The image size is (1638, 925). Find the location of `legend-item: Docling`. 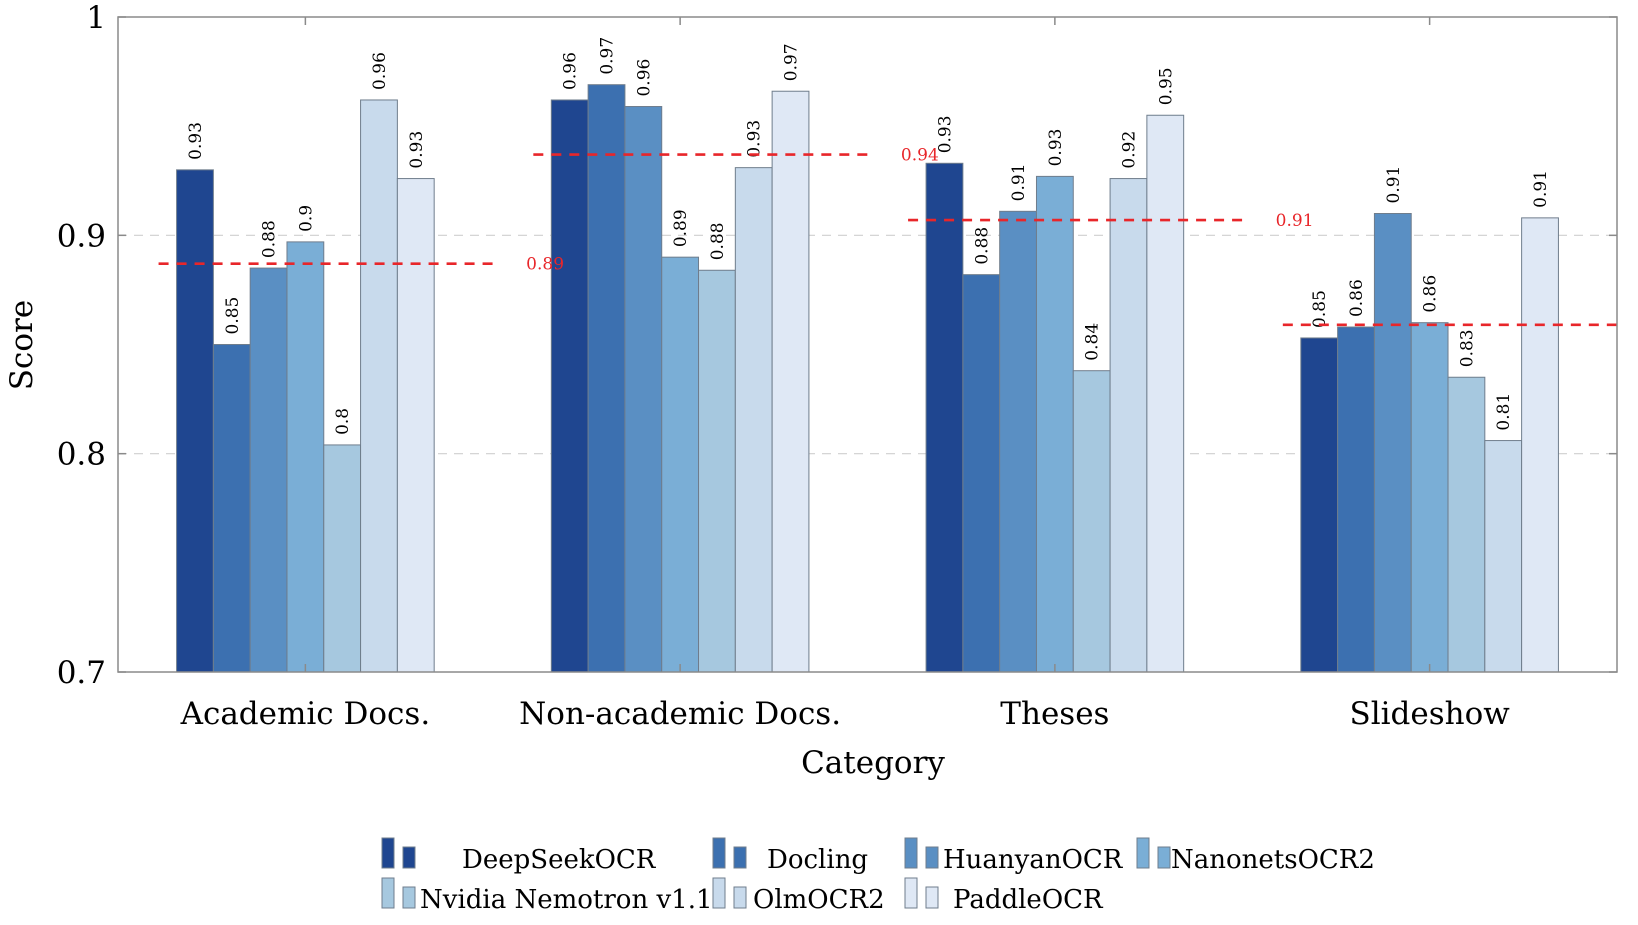

legend-item: Docling is located at coordinates (790, 856).